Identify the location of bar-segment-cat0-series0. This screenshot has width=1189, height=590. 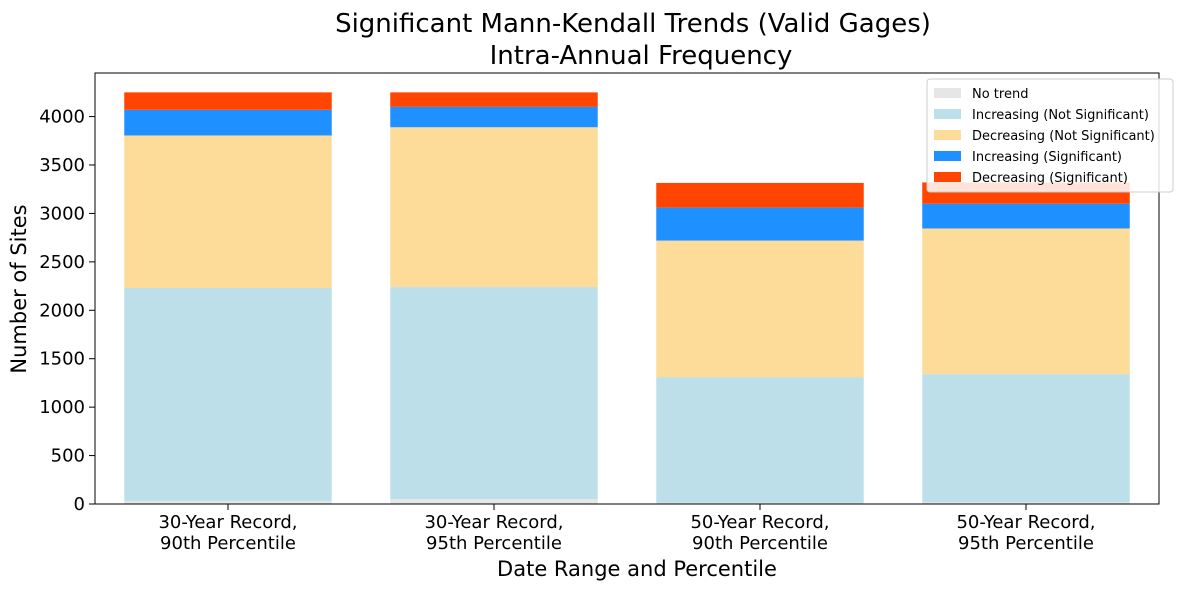
(228, 502).